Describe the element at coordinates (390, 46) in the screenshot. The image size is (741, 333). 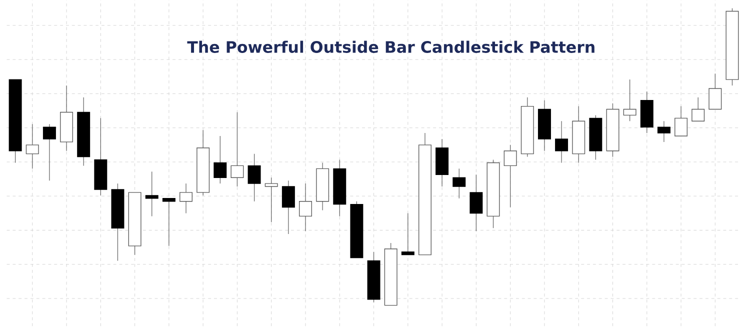
I see `text: The Powerful Outside Bar Candlestick Pattern` at that location.